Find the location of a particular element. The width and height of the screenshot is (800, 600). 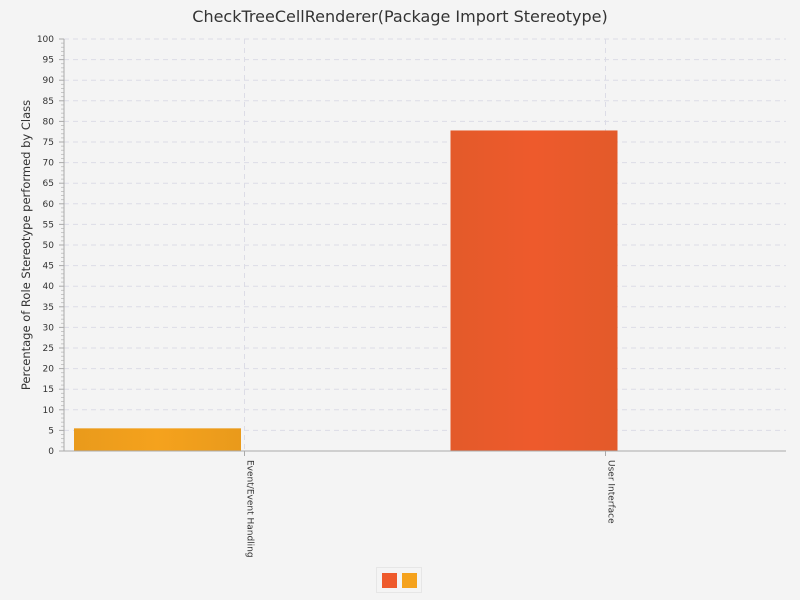

y-tick-label: 25 is located at coordinates (48, 349).